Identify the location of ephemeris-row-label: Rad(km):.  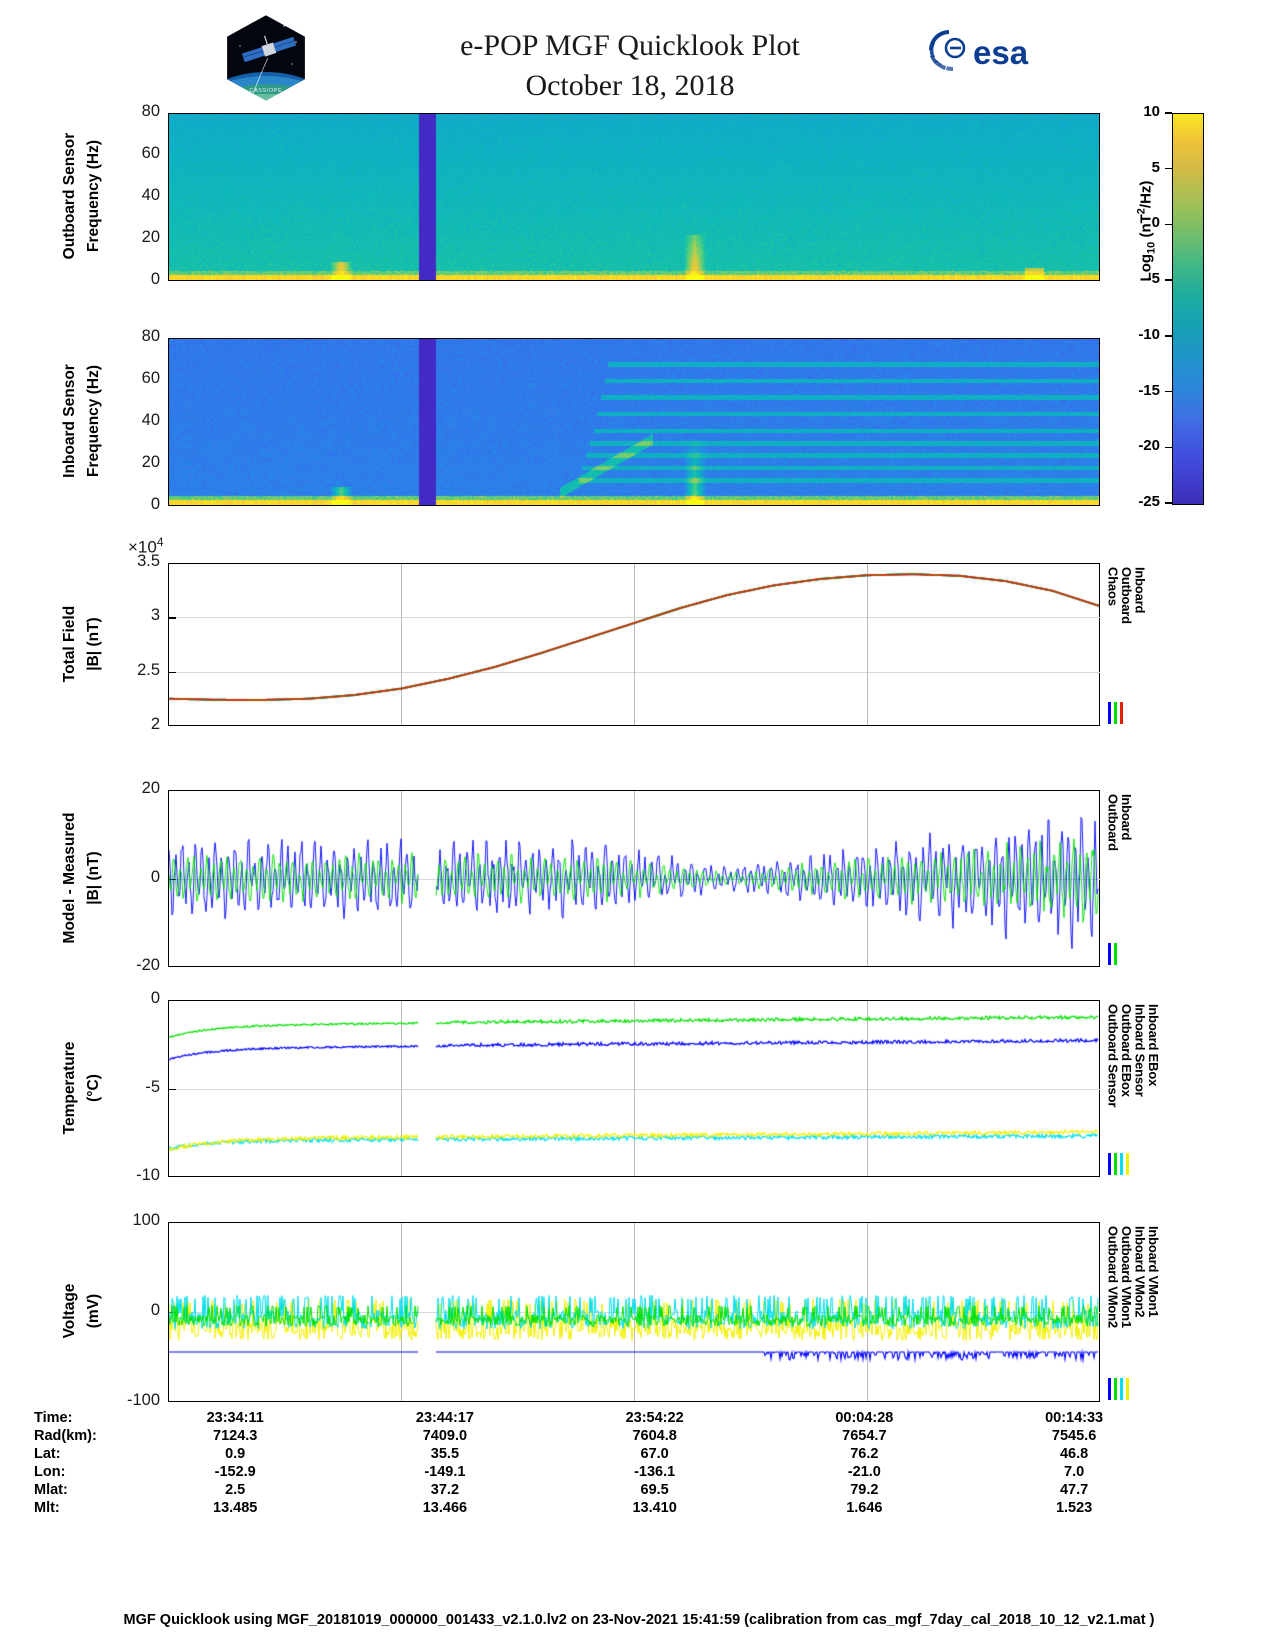
(65, 1436).